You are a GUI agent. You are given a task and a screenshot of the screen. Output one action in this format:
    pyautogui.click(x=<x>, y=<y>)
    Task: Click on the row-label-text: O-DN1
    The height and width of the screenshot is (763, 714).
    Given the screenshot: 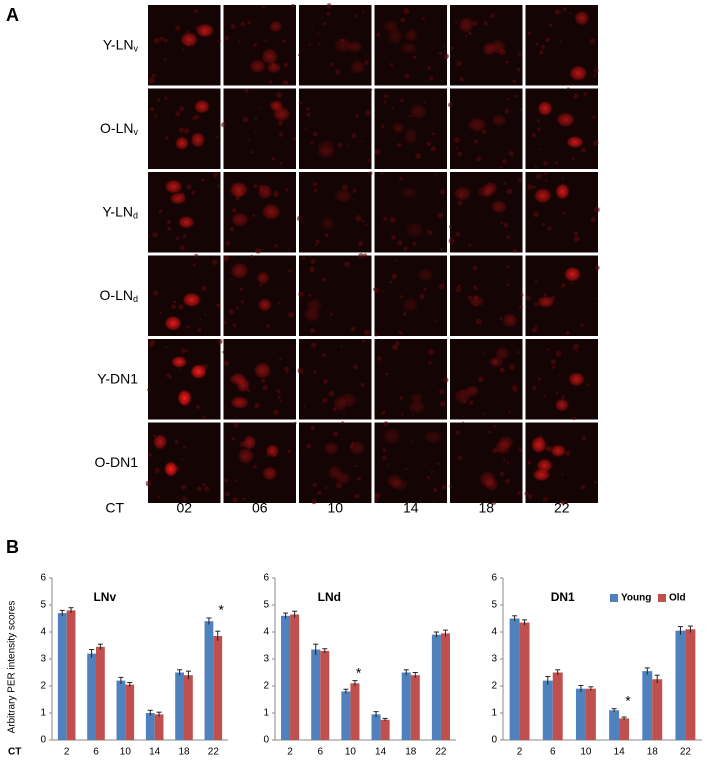 What is the action you would take?
    pyautogui.click(x=116, y=461)
    